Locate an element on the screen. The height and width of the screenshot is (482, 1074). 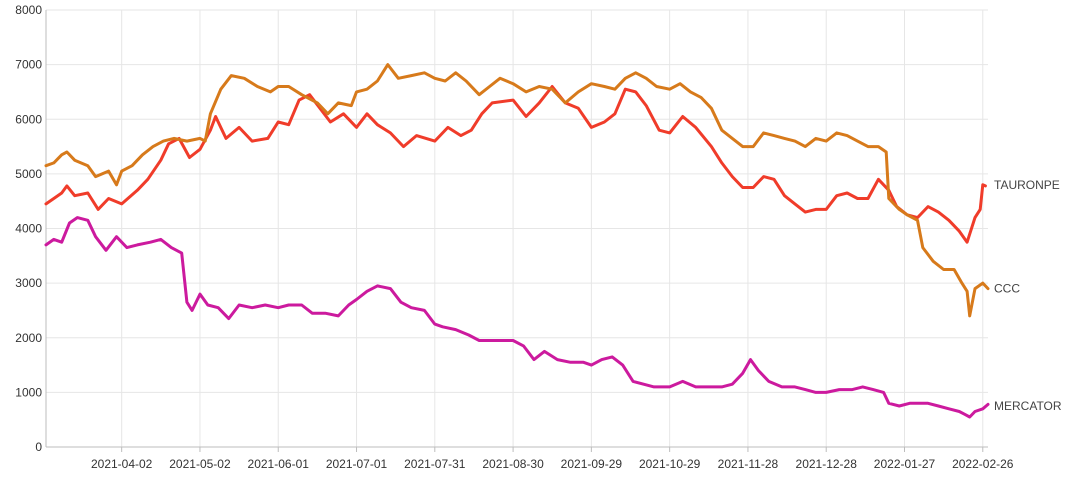
y-tick-label: 8000 is located at coordinates (28, 10).